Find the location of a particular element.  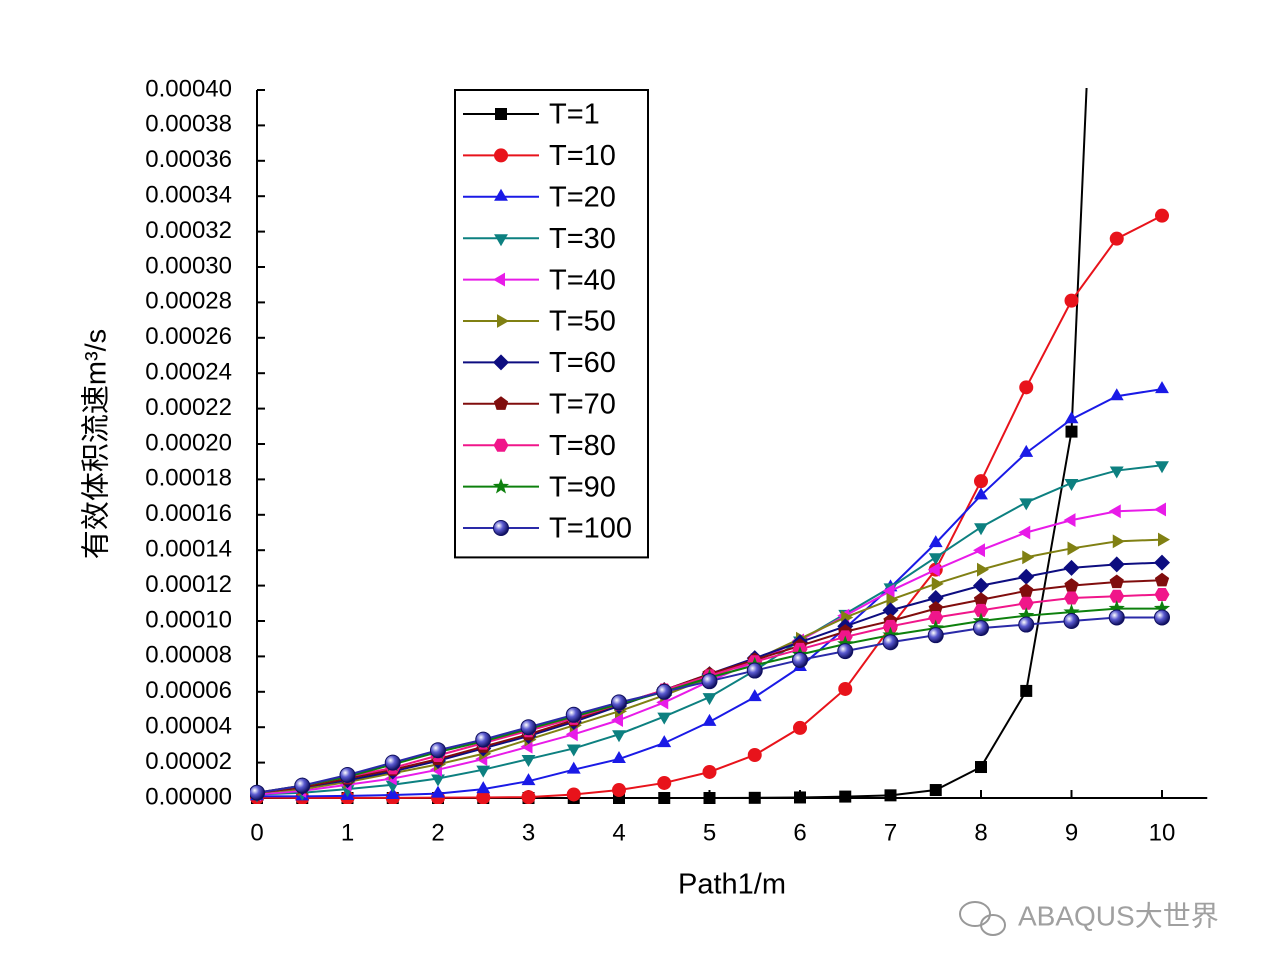

y-tick-label: 0.00026 is located at coordinates (188, 336).